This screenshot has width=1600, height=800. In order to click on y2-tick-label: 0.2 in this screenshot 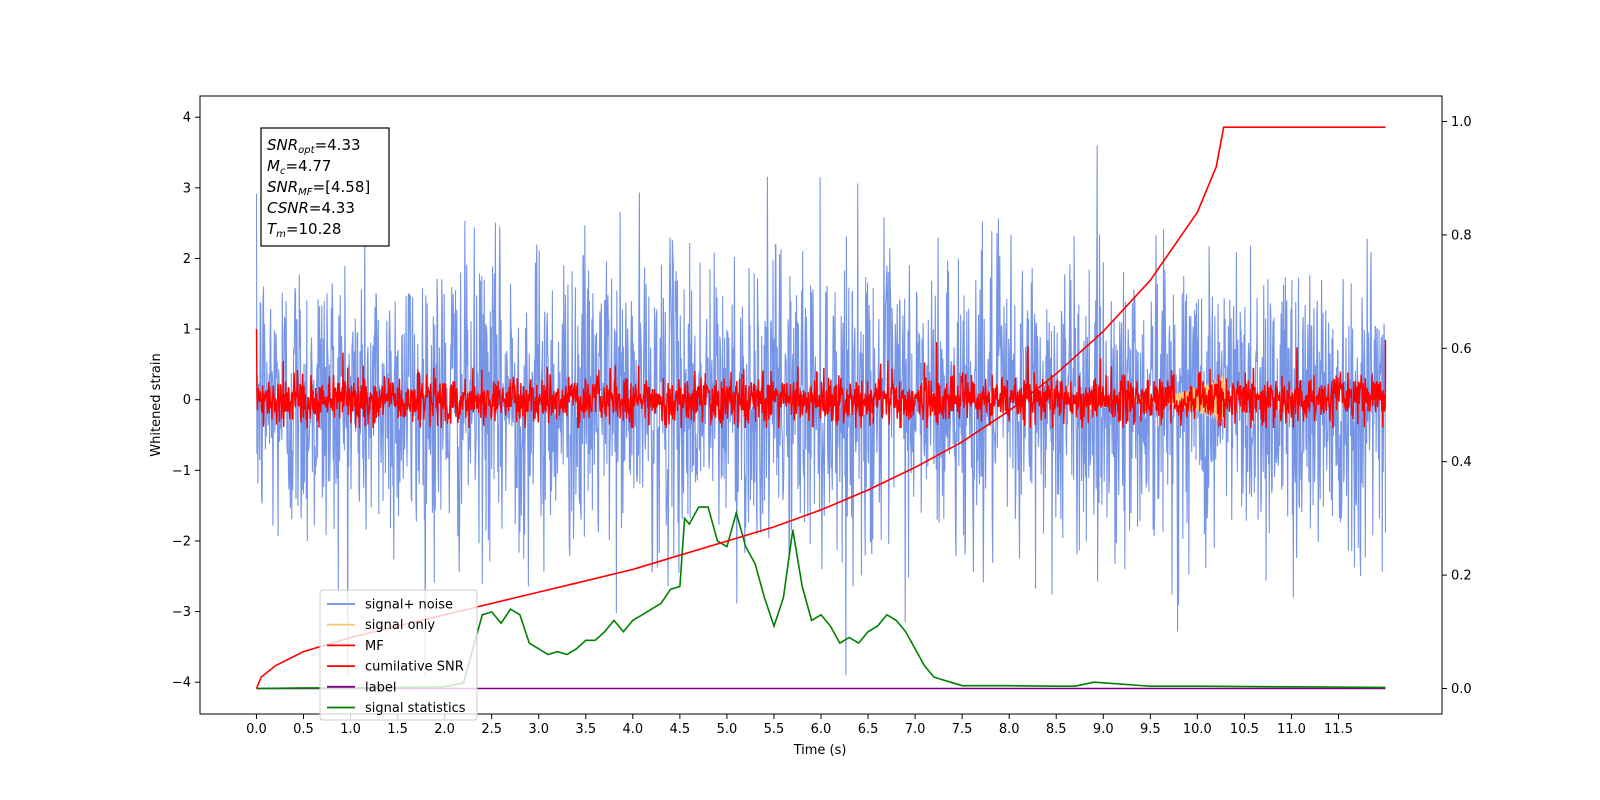, I will do `click(1461, 576)`.